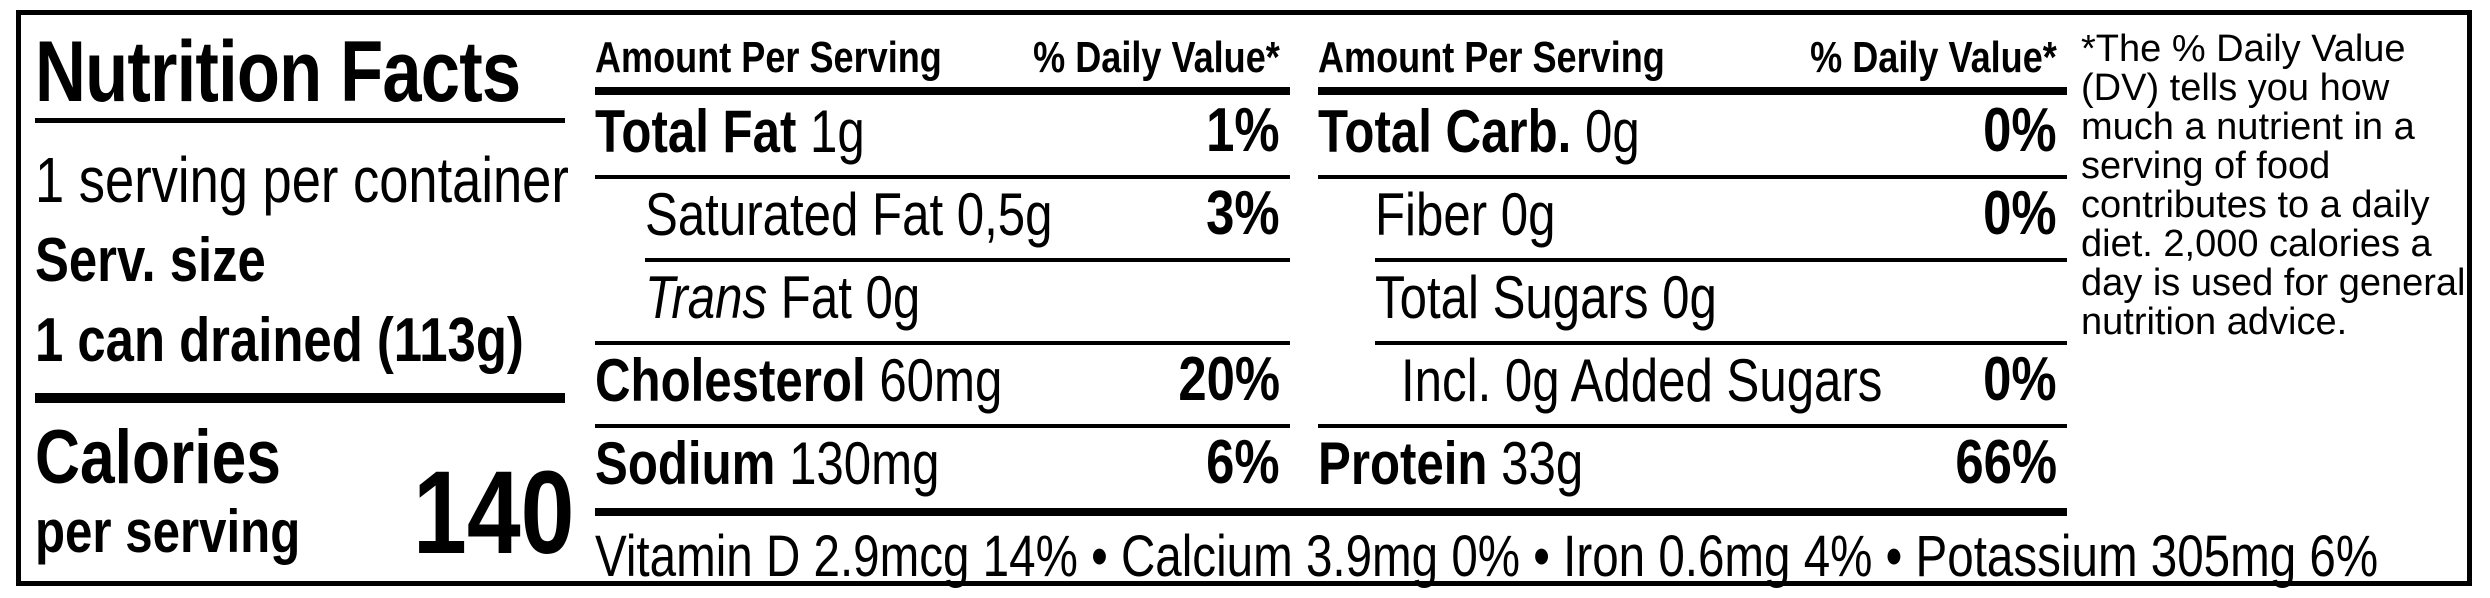 The height and width of the screenshot is (598, 2490). What do you see at coordinates (1451, 463) in the screenshot?
I see `right-row-protein: Protein 33g` at bounding box center [1451, 463].